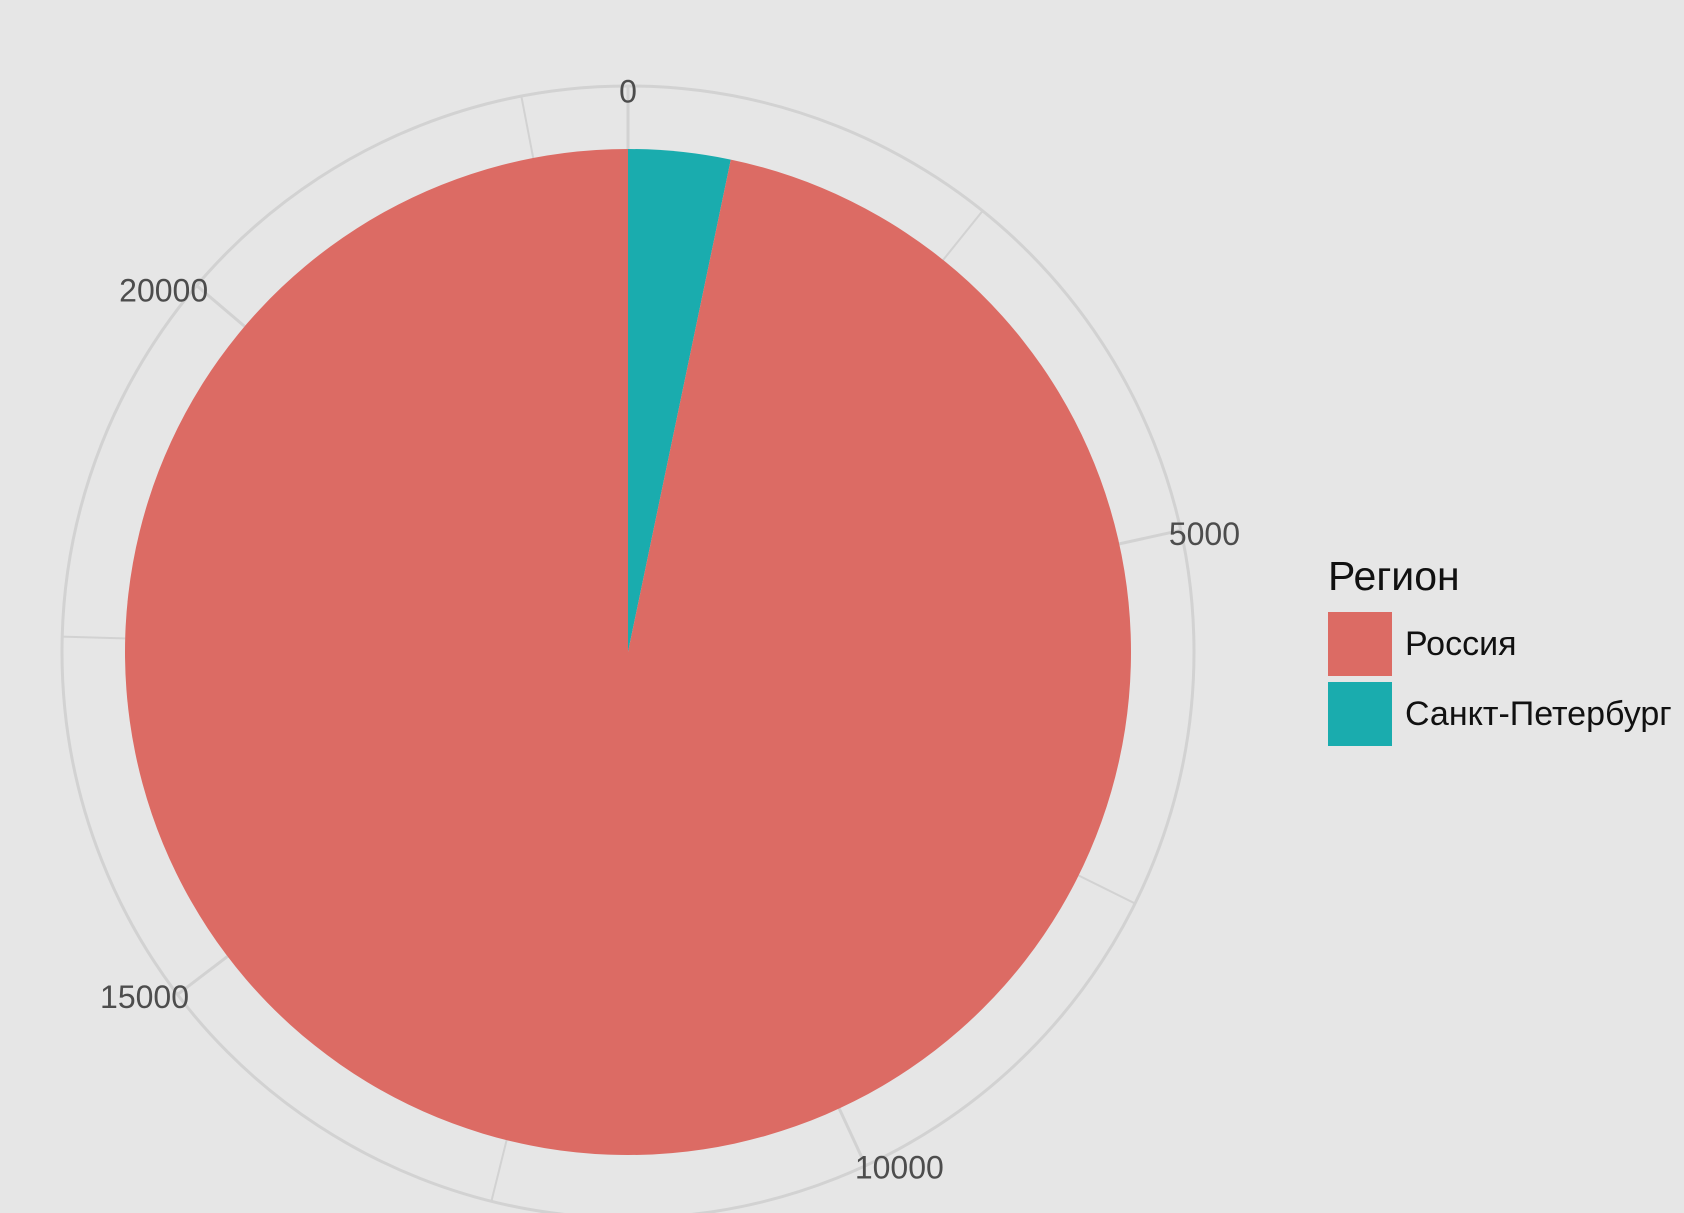 Image resolution: width=1684 pixels, height=1213 pixels. I want to click on legend-label: Санкт-Петербург, so click(1538, 714).